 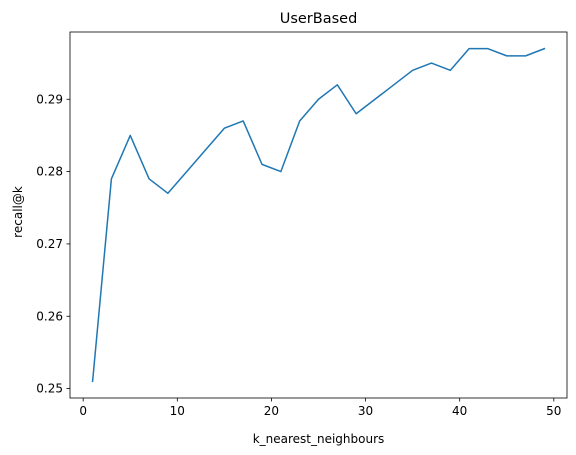 I want to click on x-tick-label: 20, so click(x=271, y=411).